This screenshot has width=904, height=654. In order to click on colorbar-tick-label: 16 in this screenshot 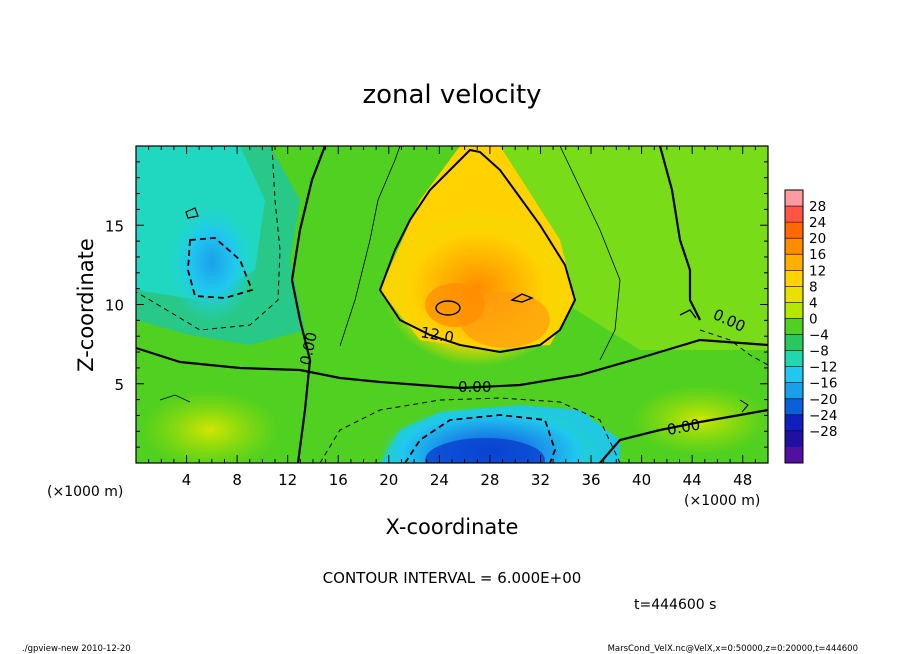, I will do `click(817, 255)`.